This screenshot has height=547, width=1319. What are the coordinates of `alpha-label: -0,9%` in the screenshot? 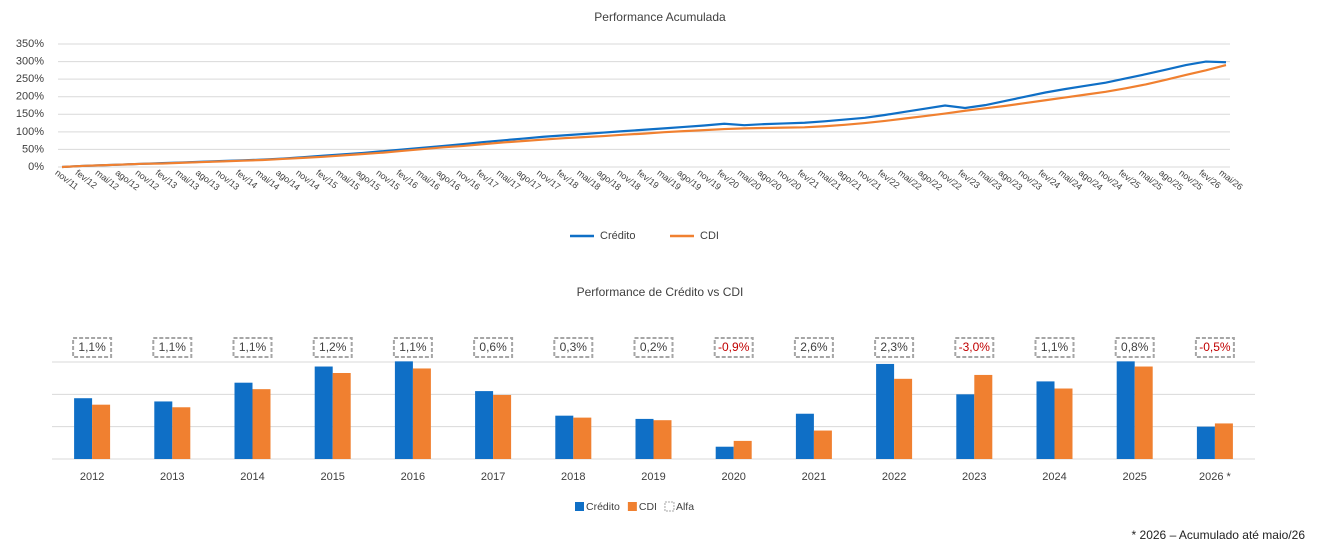 It's located at (734, 347).